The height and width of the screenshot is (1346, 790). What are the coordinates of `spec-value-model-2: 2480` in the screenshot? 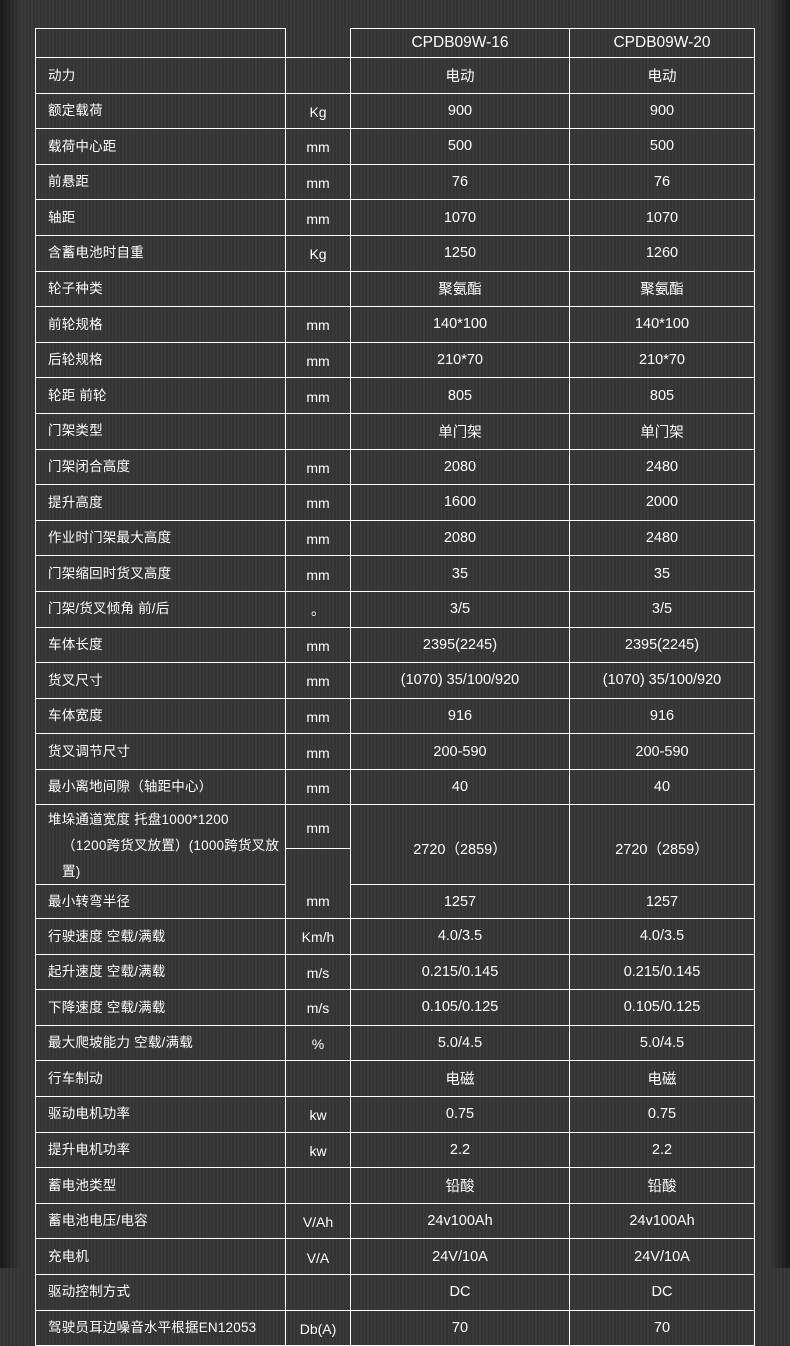 It's located at (662, 467).